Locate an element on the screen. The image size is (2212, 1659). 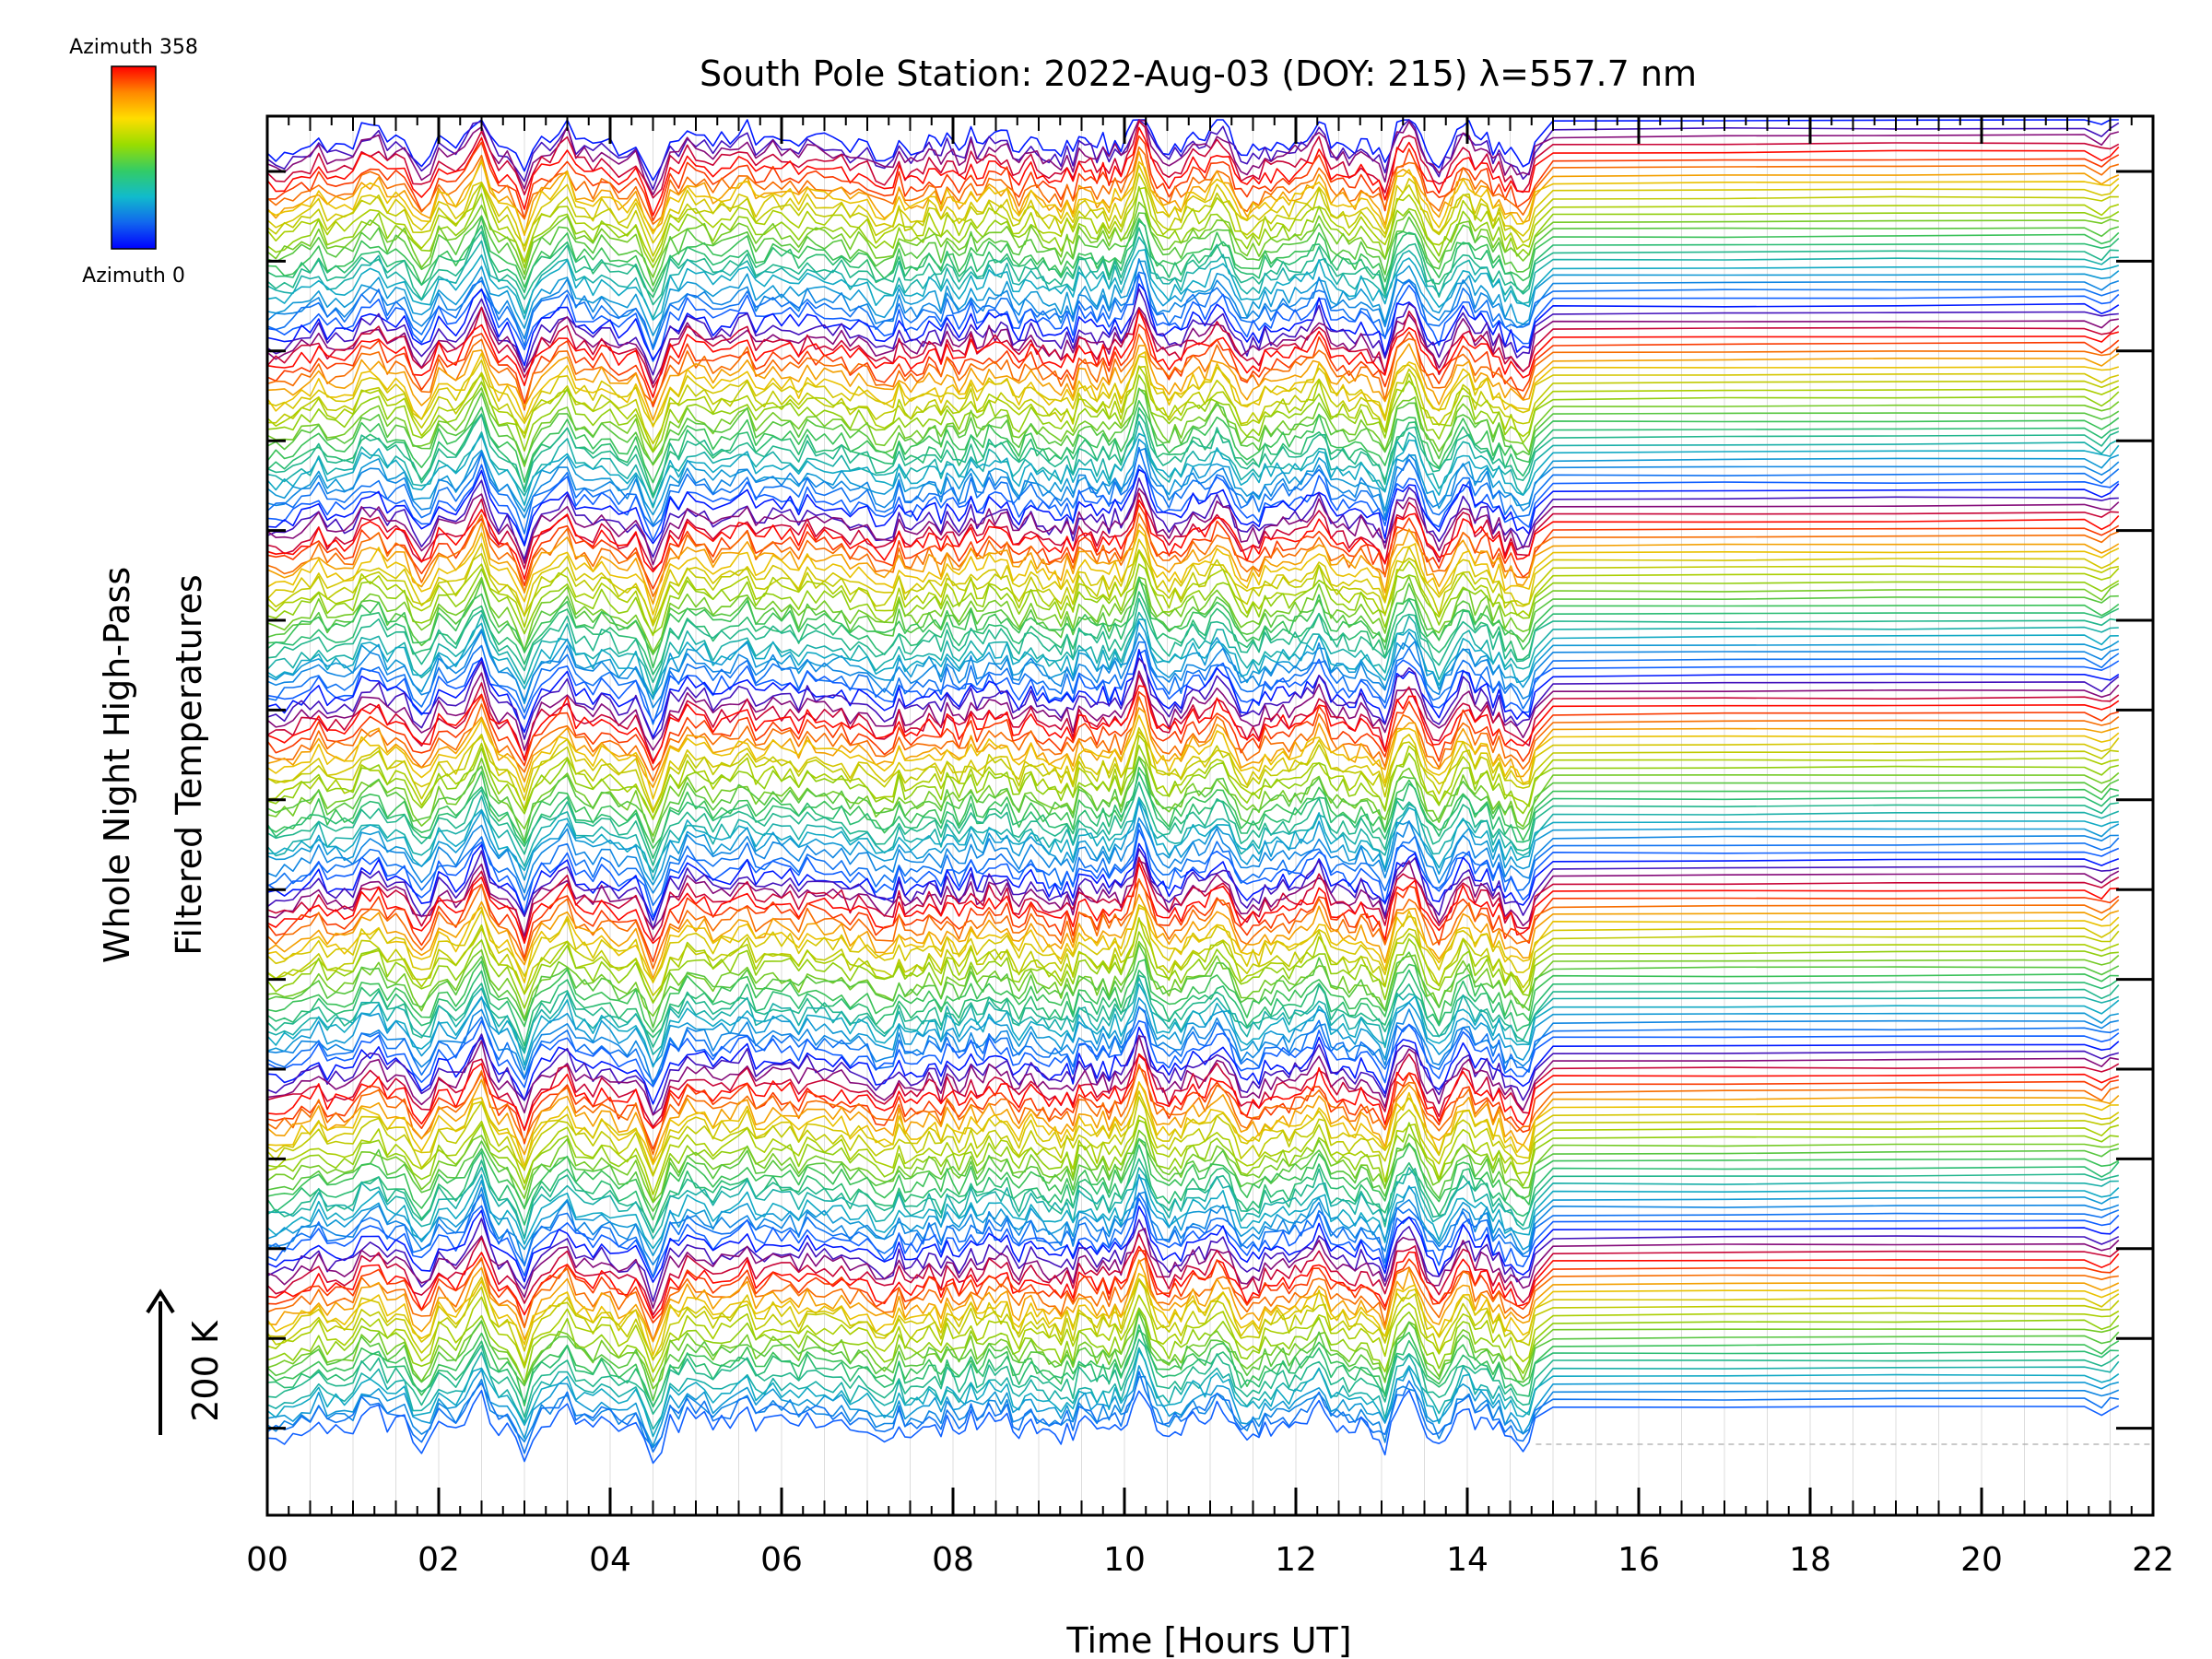
x-tick-label: 00 is located at coordinates (267, 1560).